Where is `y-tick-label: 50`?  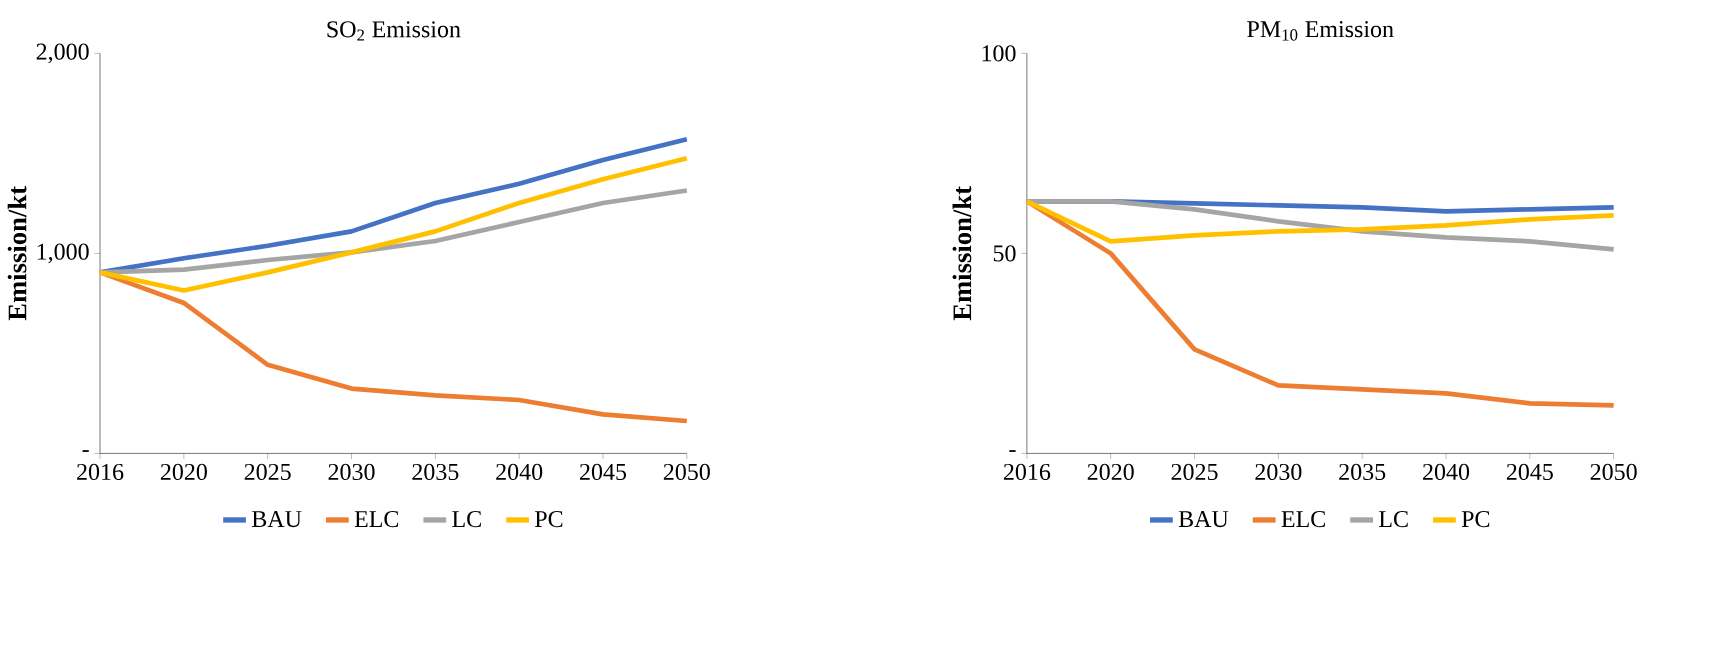
y-tick-label: 50 is located at coordinates (1004, 253).